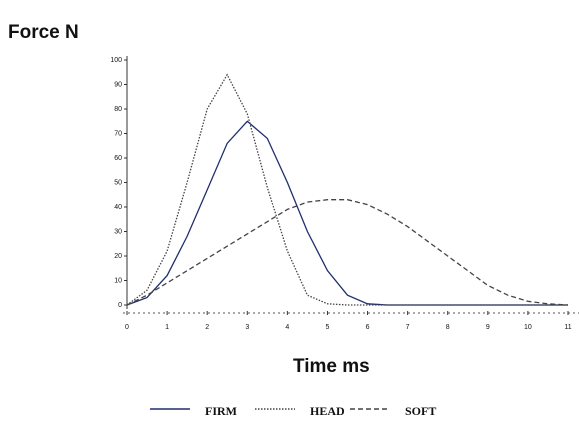 This screenshot has width=579, height=423. Describe the element at coordinates (118, 182) in the screenshot. I see `y-tick-label: 50` at that location.